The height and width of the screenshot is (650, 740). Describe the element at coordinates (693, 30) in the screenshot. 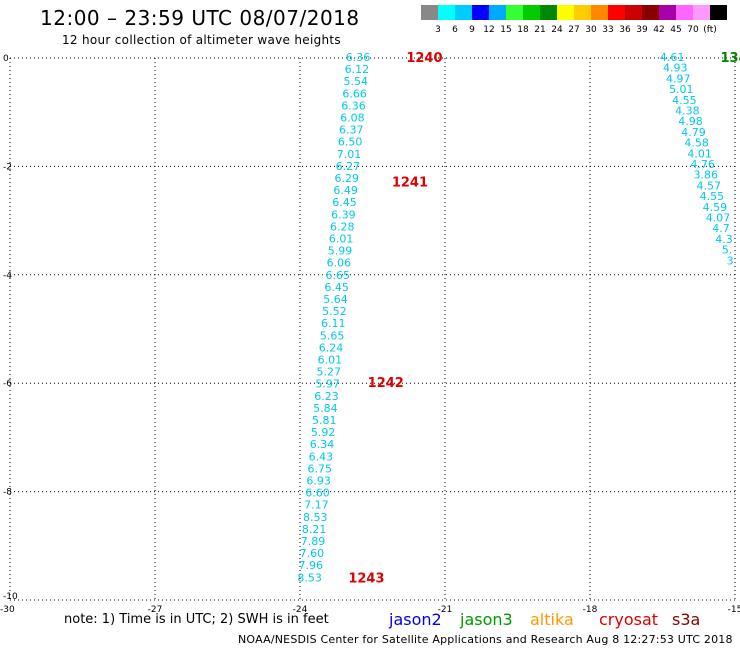

I see `legend-label: 70` at that location.